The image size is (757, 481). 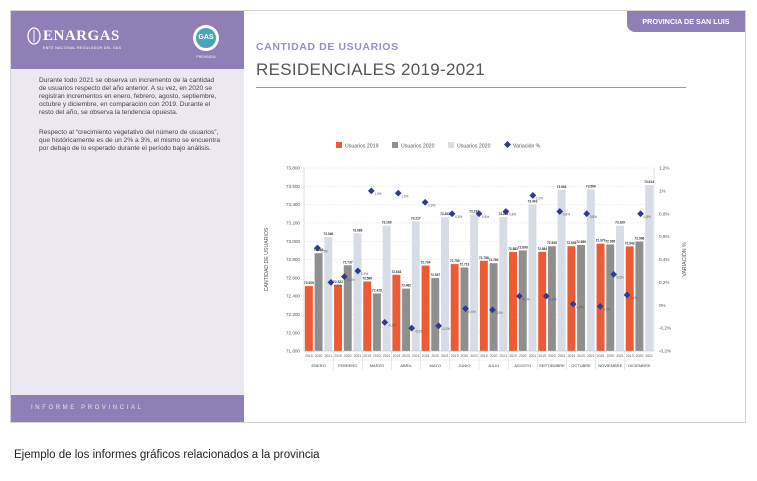 I want to click on bar-value-label: 72.943, so click(x=630, y=243).